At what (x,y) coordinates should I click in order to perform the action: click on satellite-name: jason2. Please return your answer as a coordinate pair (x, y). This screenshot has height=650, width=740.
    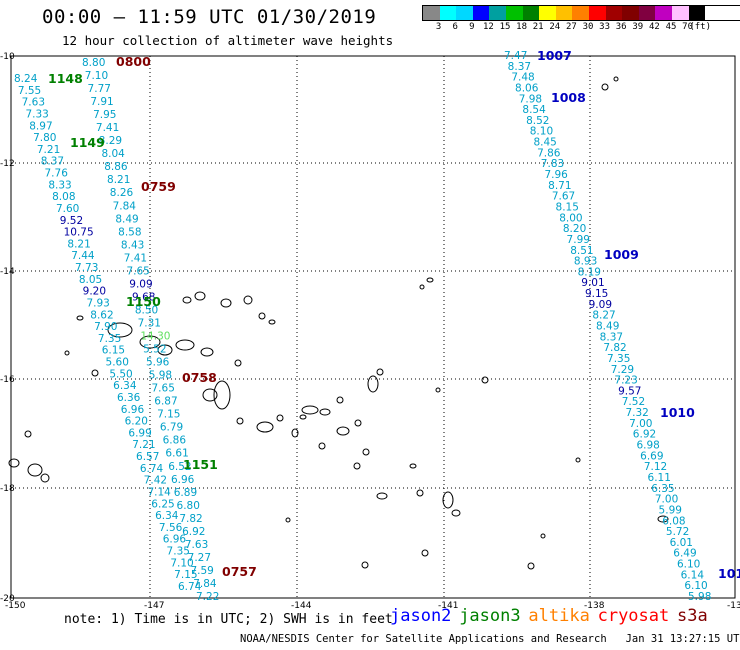
    Looking at the image, I should click on (421, 616).